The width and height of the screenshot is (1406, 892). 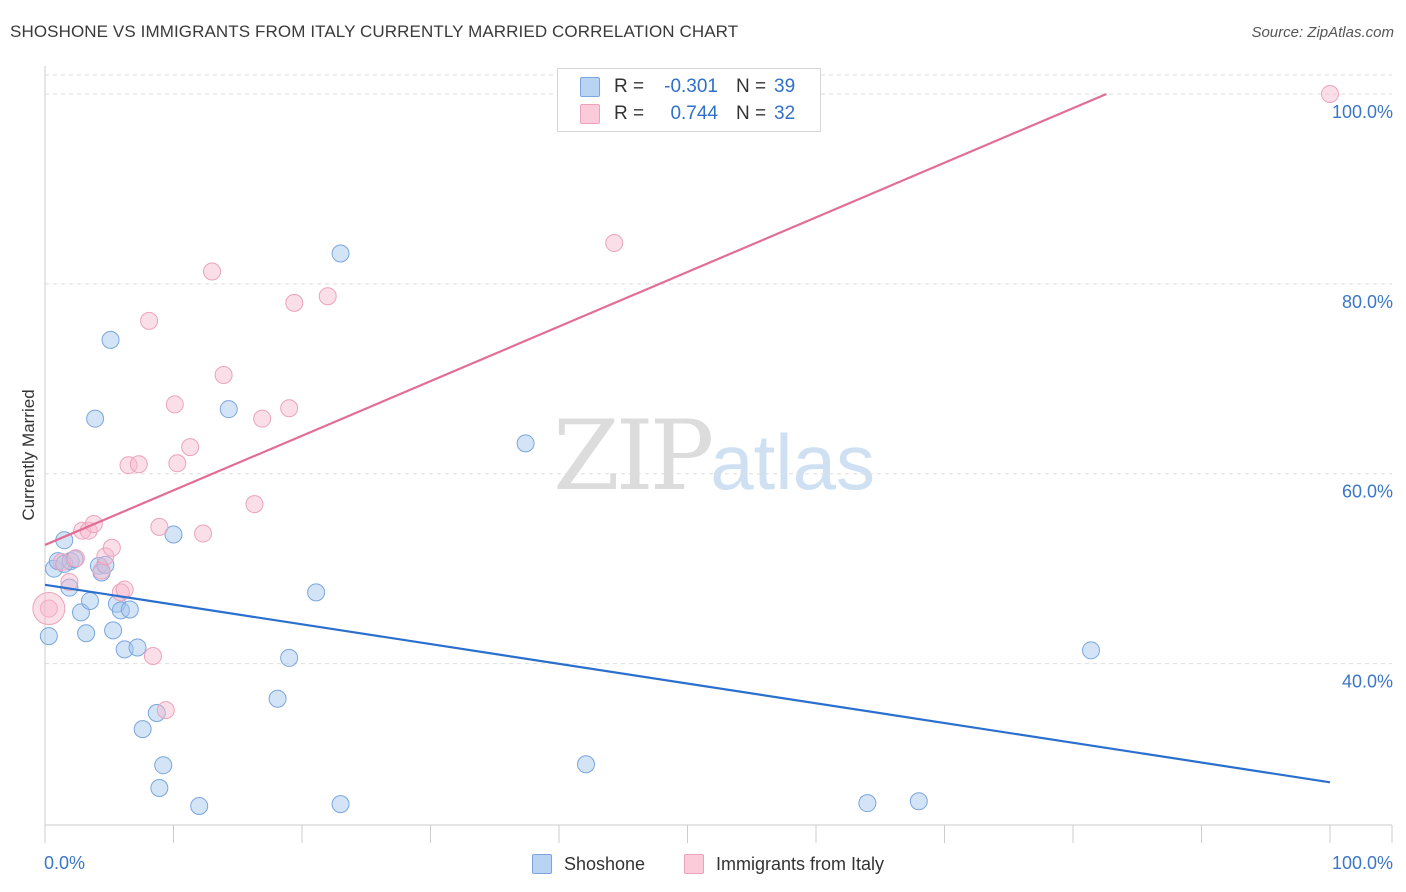 I want to click on legend-r-value: -0.301, so click(x=691, y=86).